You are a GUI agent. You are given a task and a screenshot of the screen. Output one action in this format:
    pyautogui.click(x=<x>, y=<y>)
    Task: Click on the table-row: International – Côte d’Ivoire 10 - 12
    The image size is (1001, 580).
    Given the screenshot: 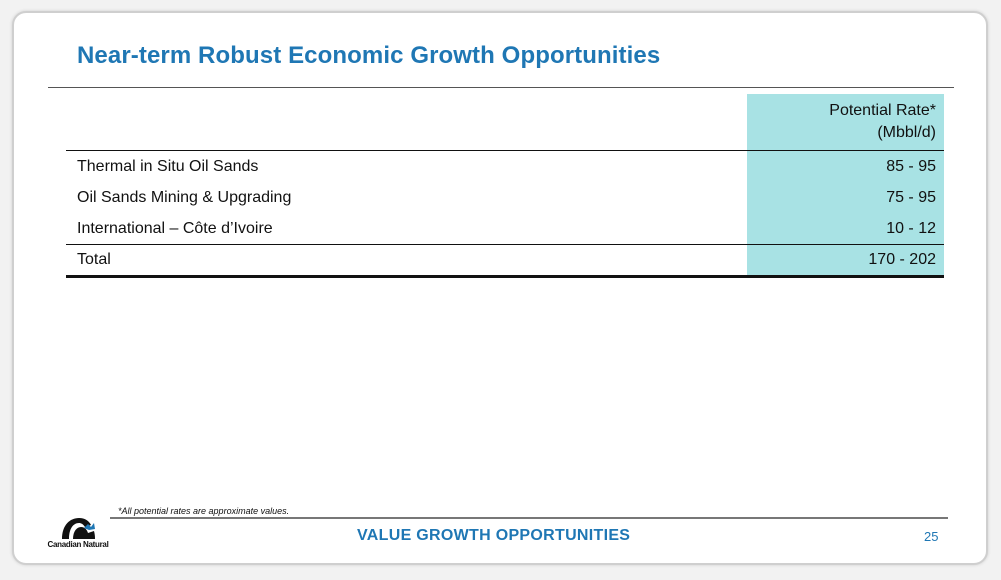 What is the action you would take?
    pyautogui.click(x=505, y=229)
    